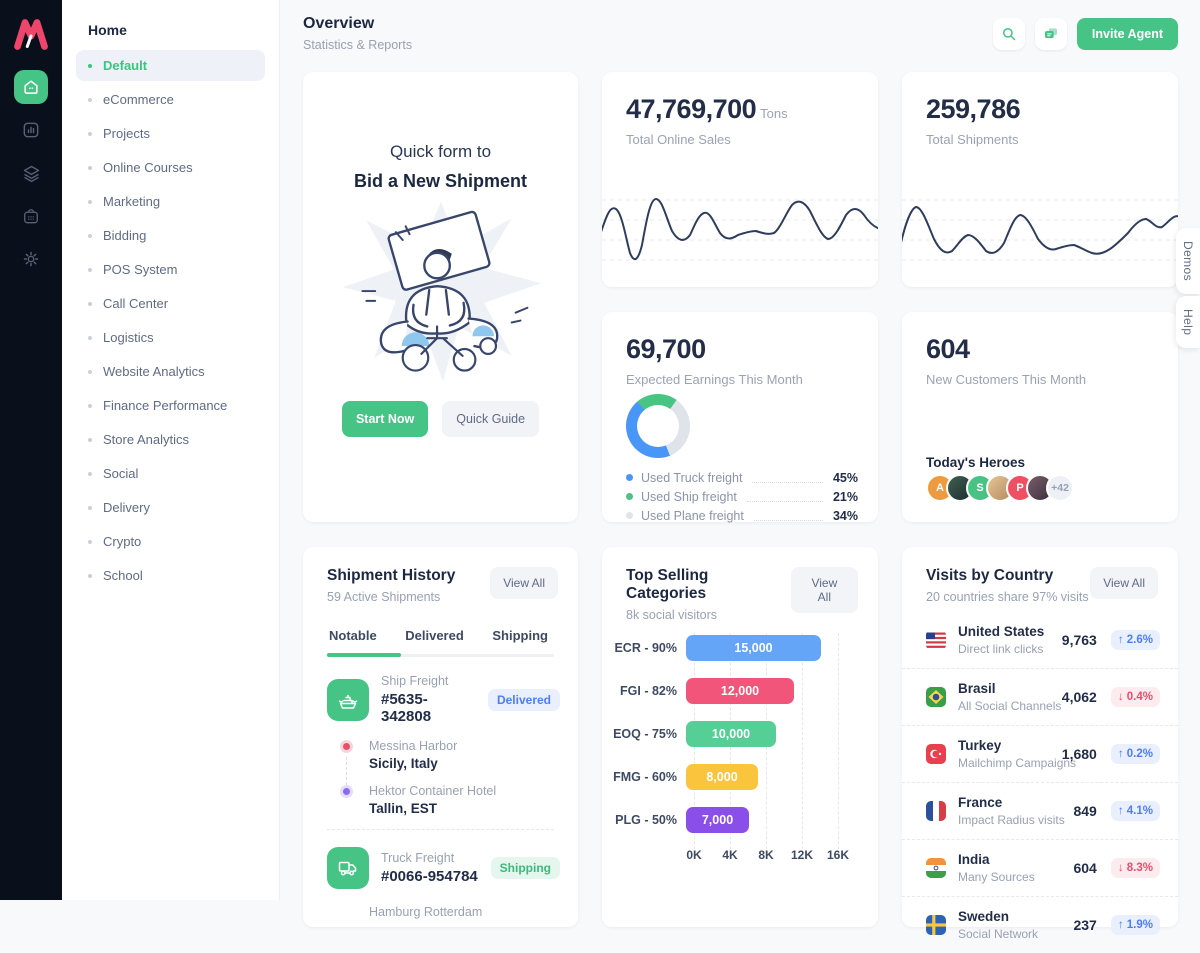 This screenshot has height=953, width=1200. What do you see at coordinates (629, 515) in the screenshot?
I see `plane-legend-dot` at bounding box center [629, 515].